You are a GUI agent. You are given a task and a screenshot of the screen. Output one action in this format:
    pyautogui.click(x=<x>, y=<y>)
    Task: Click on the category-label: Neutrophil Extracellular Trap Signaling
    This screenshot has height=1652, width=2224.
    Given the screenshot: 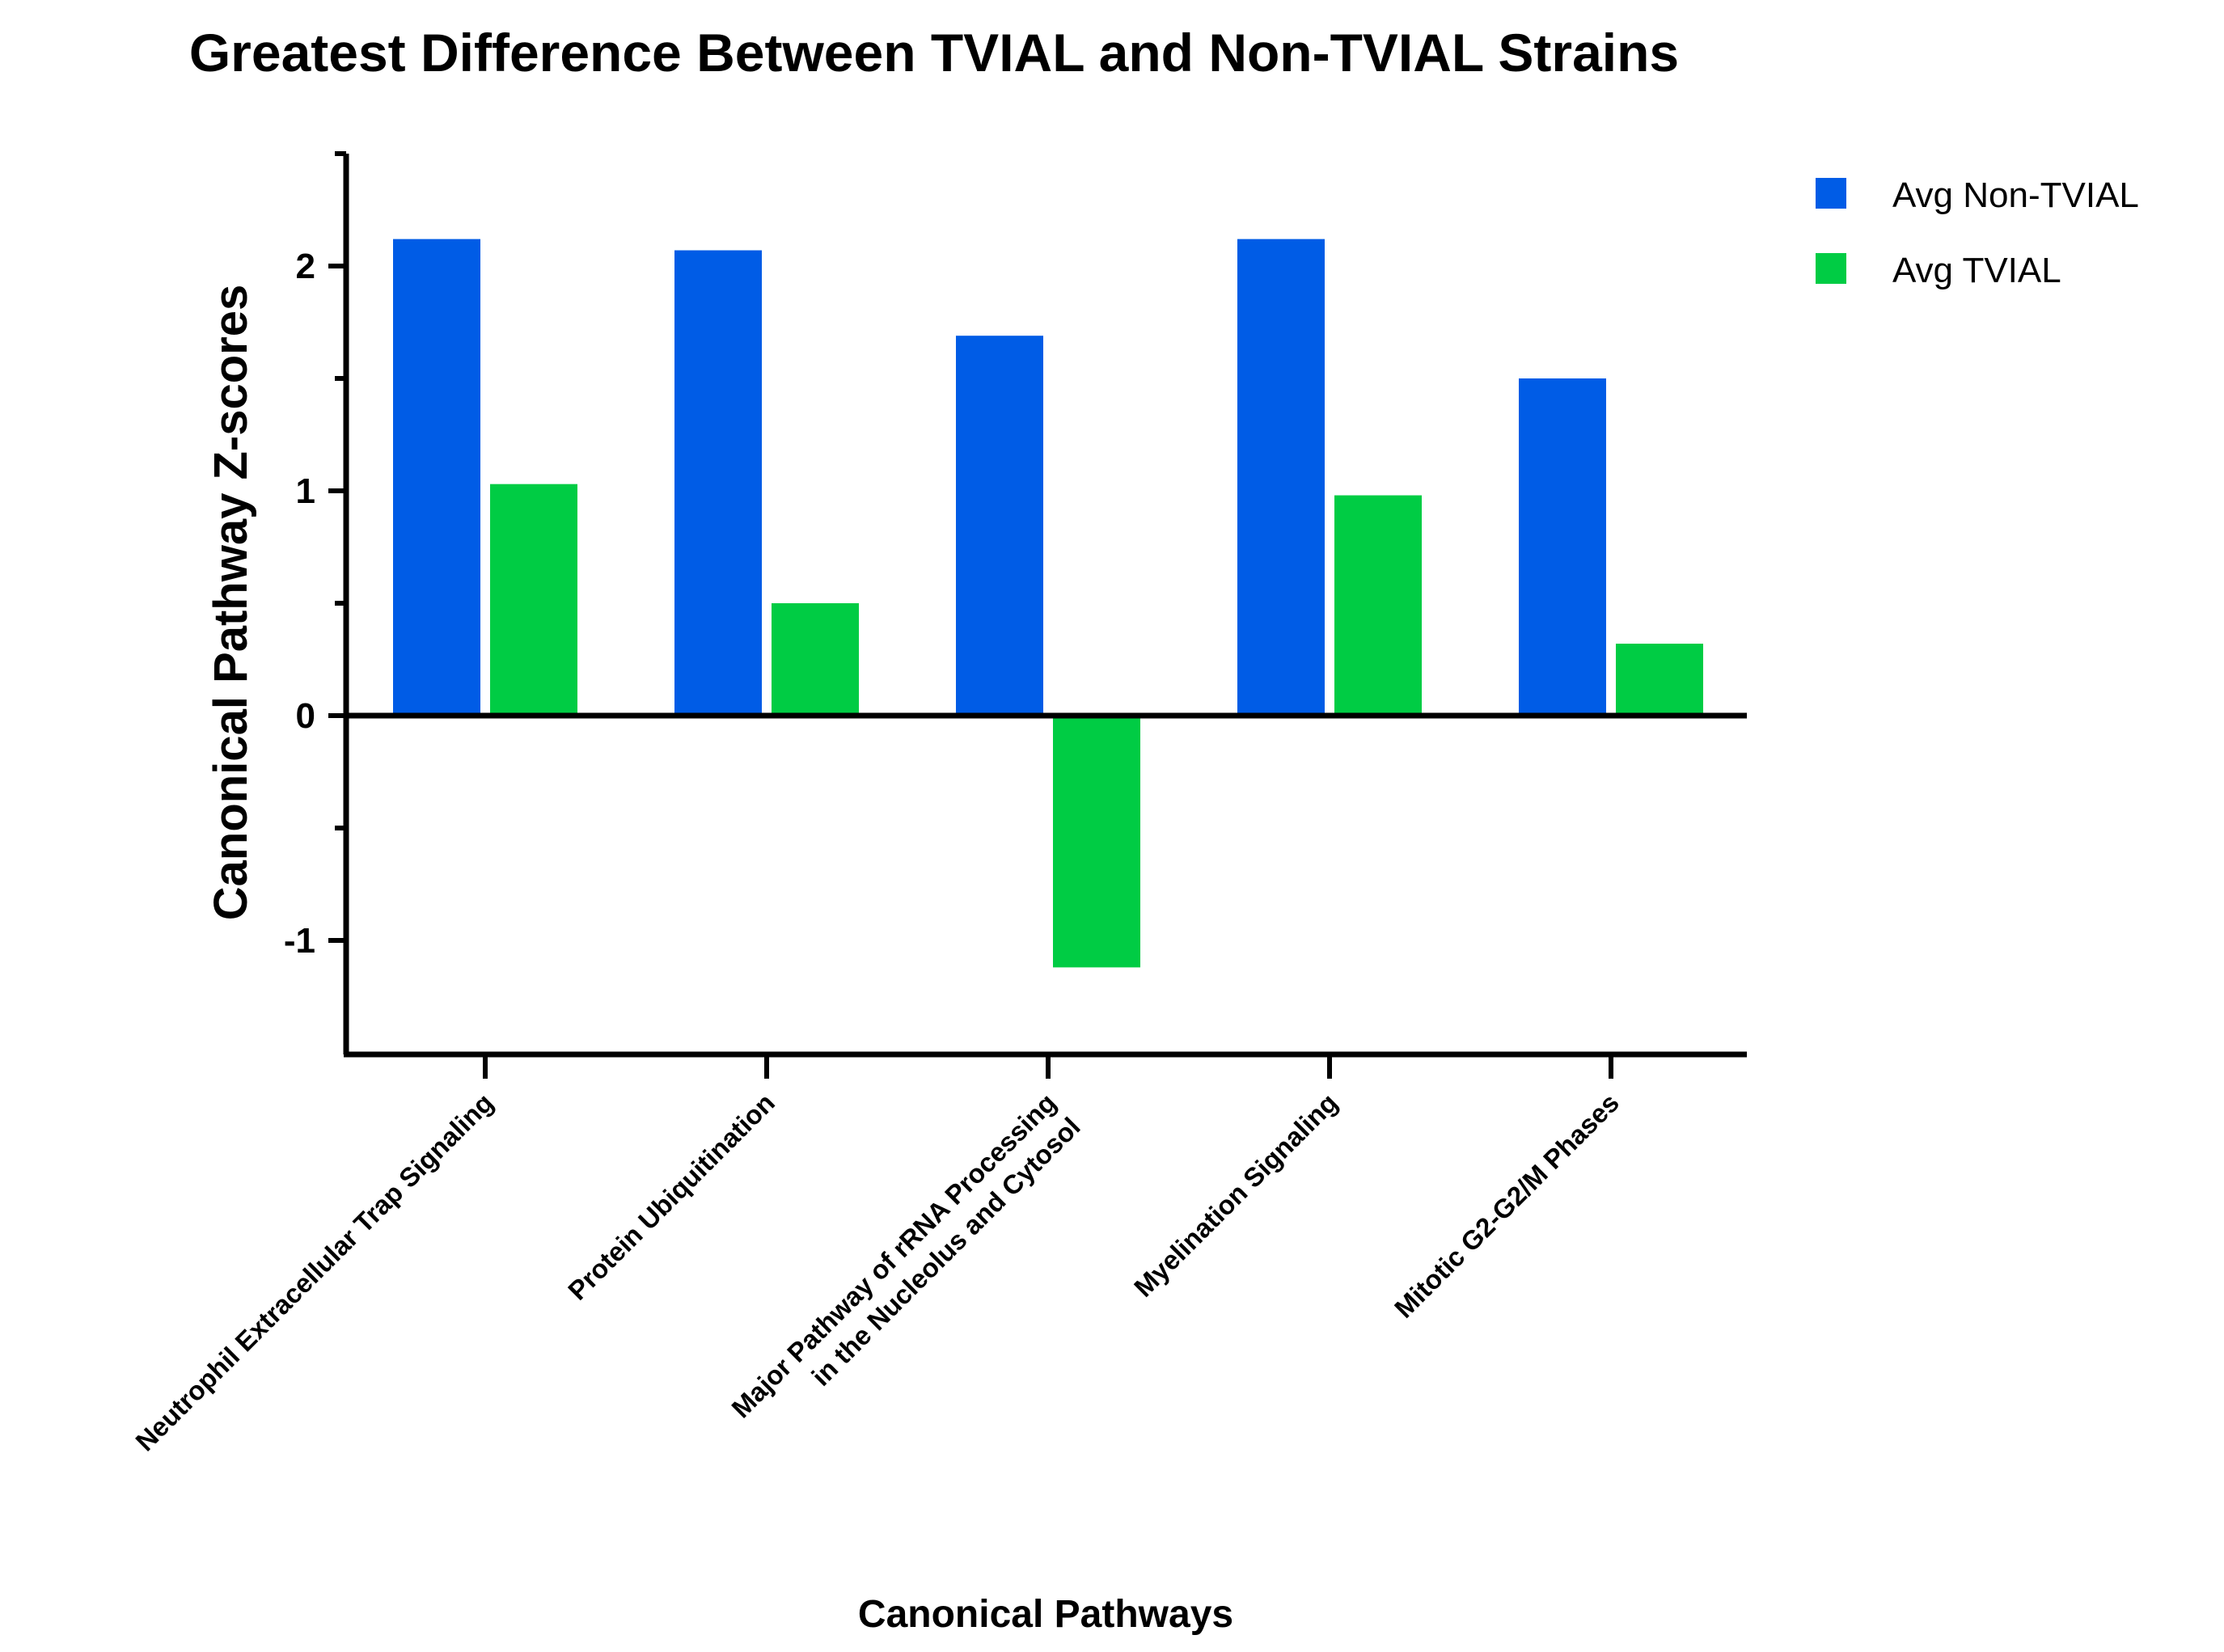 What is the action you would take?
    pyautogui.click(x=314, y=1272)
    